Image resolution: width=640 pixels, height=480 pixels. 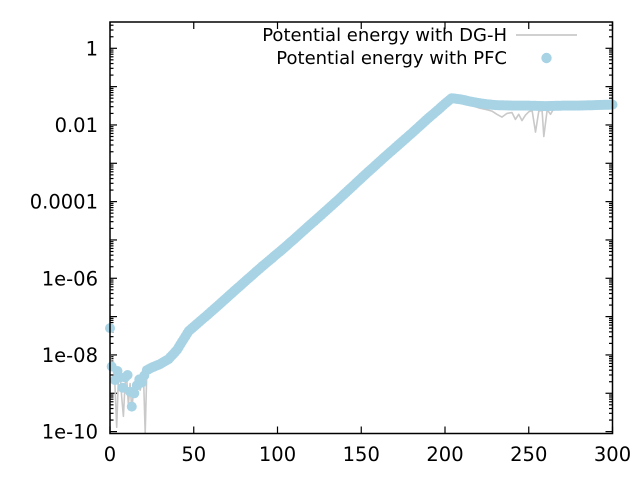 What do you see at coordinates (64, 202) in the screenshot?
I see `y-tick-label: 0.0001` at bounding box center [64, 202].